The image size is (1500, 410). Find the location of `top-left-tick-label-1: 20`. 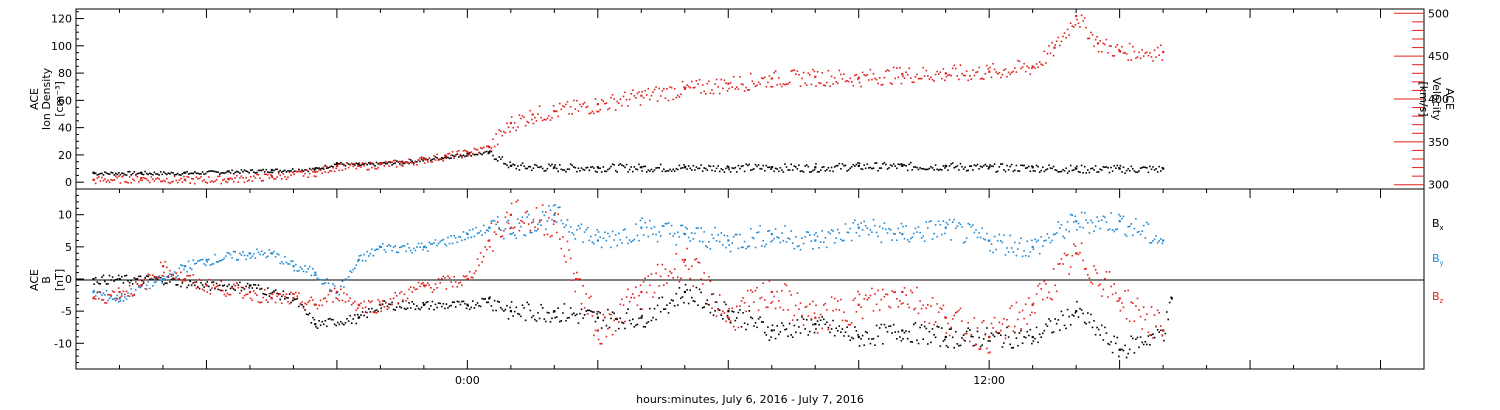

top-left-tick-label-1: 20 is located at coordinates (65, 155).